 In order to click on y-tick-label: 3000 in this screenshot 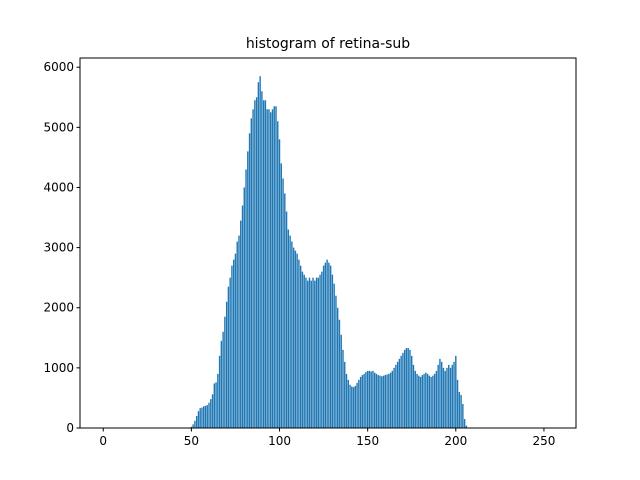, I will do `click(58, 248)`.